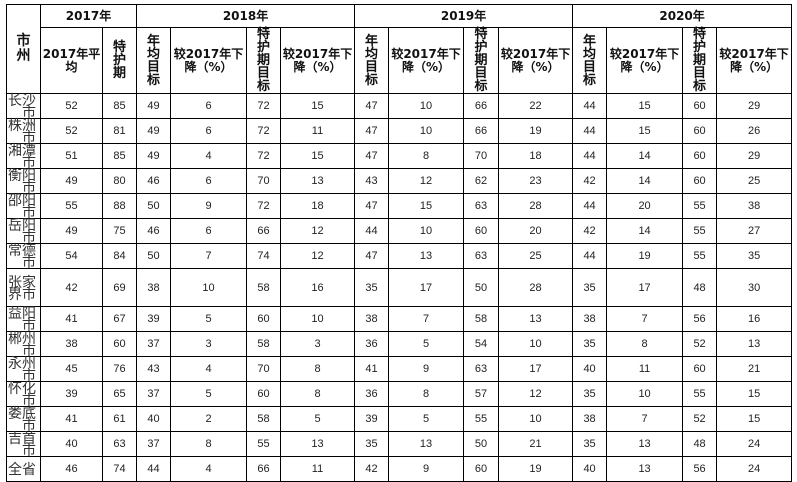 The height and width of the screenshot is (482, 797). Describe the element at coordinates (536, 206) in the screenshot. I see `value-cell: 28` at that location.